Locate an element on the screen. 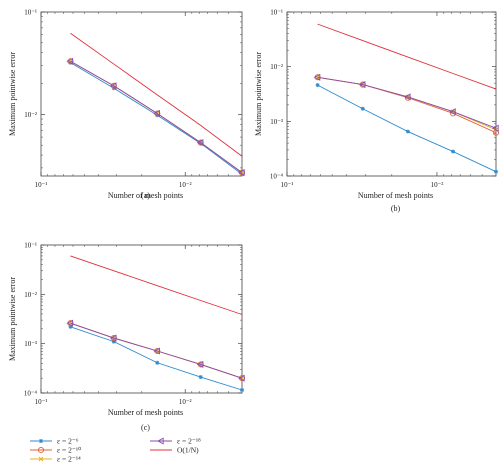 This screenshot has width=500, height=468. legend-marker-eps10 is located at coordinates (41, 450).